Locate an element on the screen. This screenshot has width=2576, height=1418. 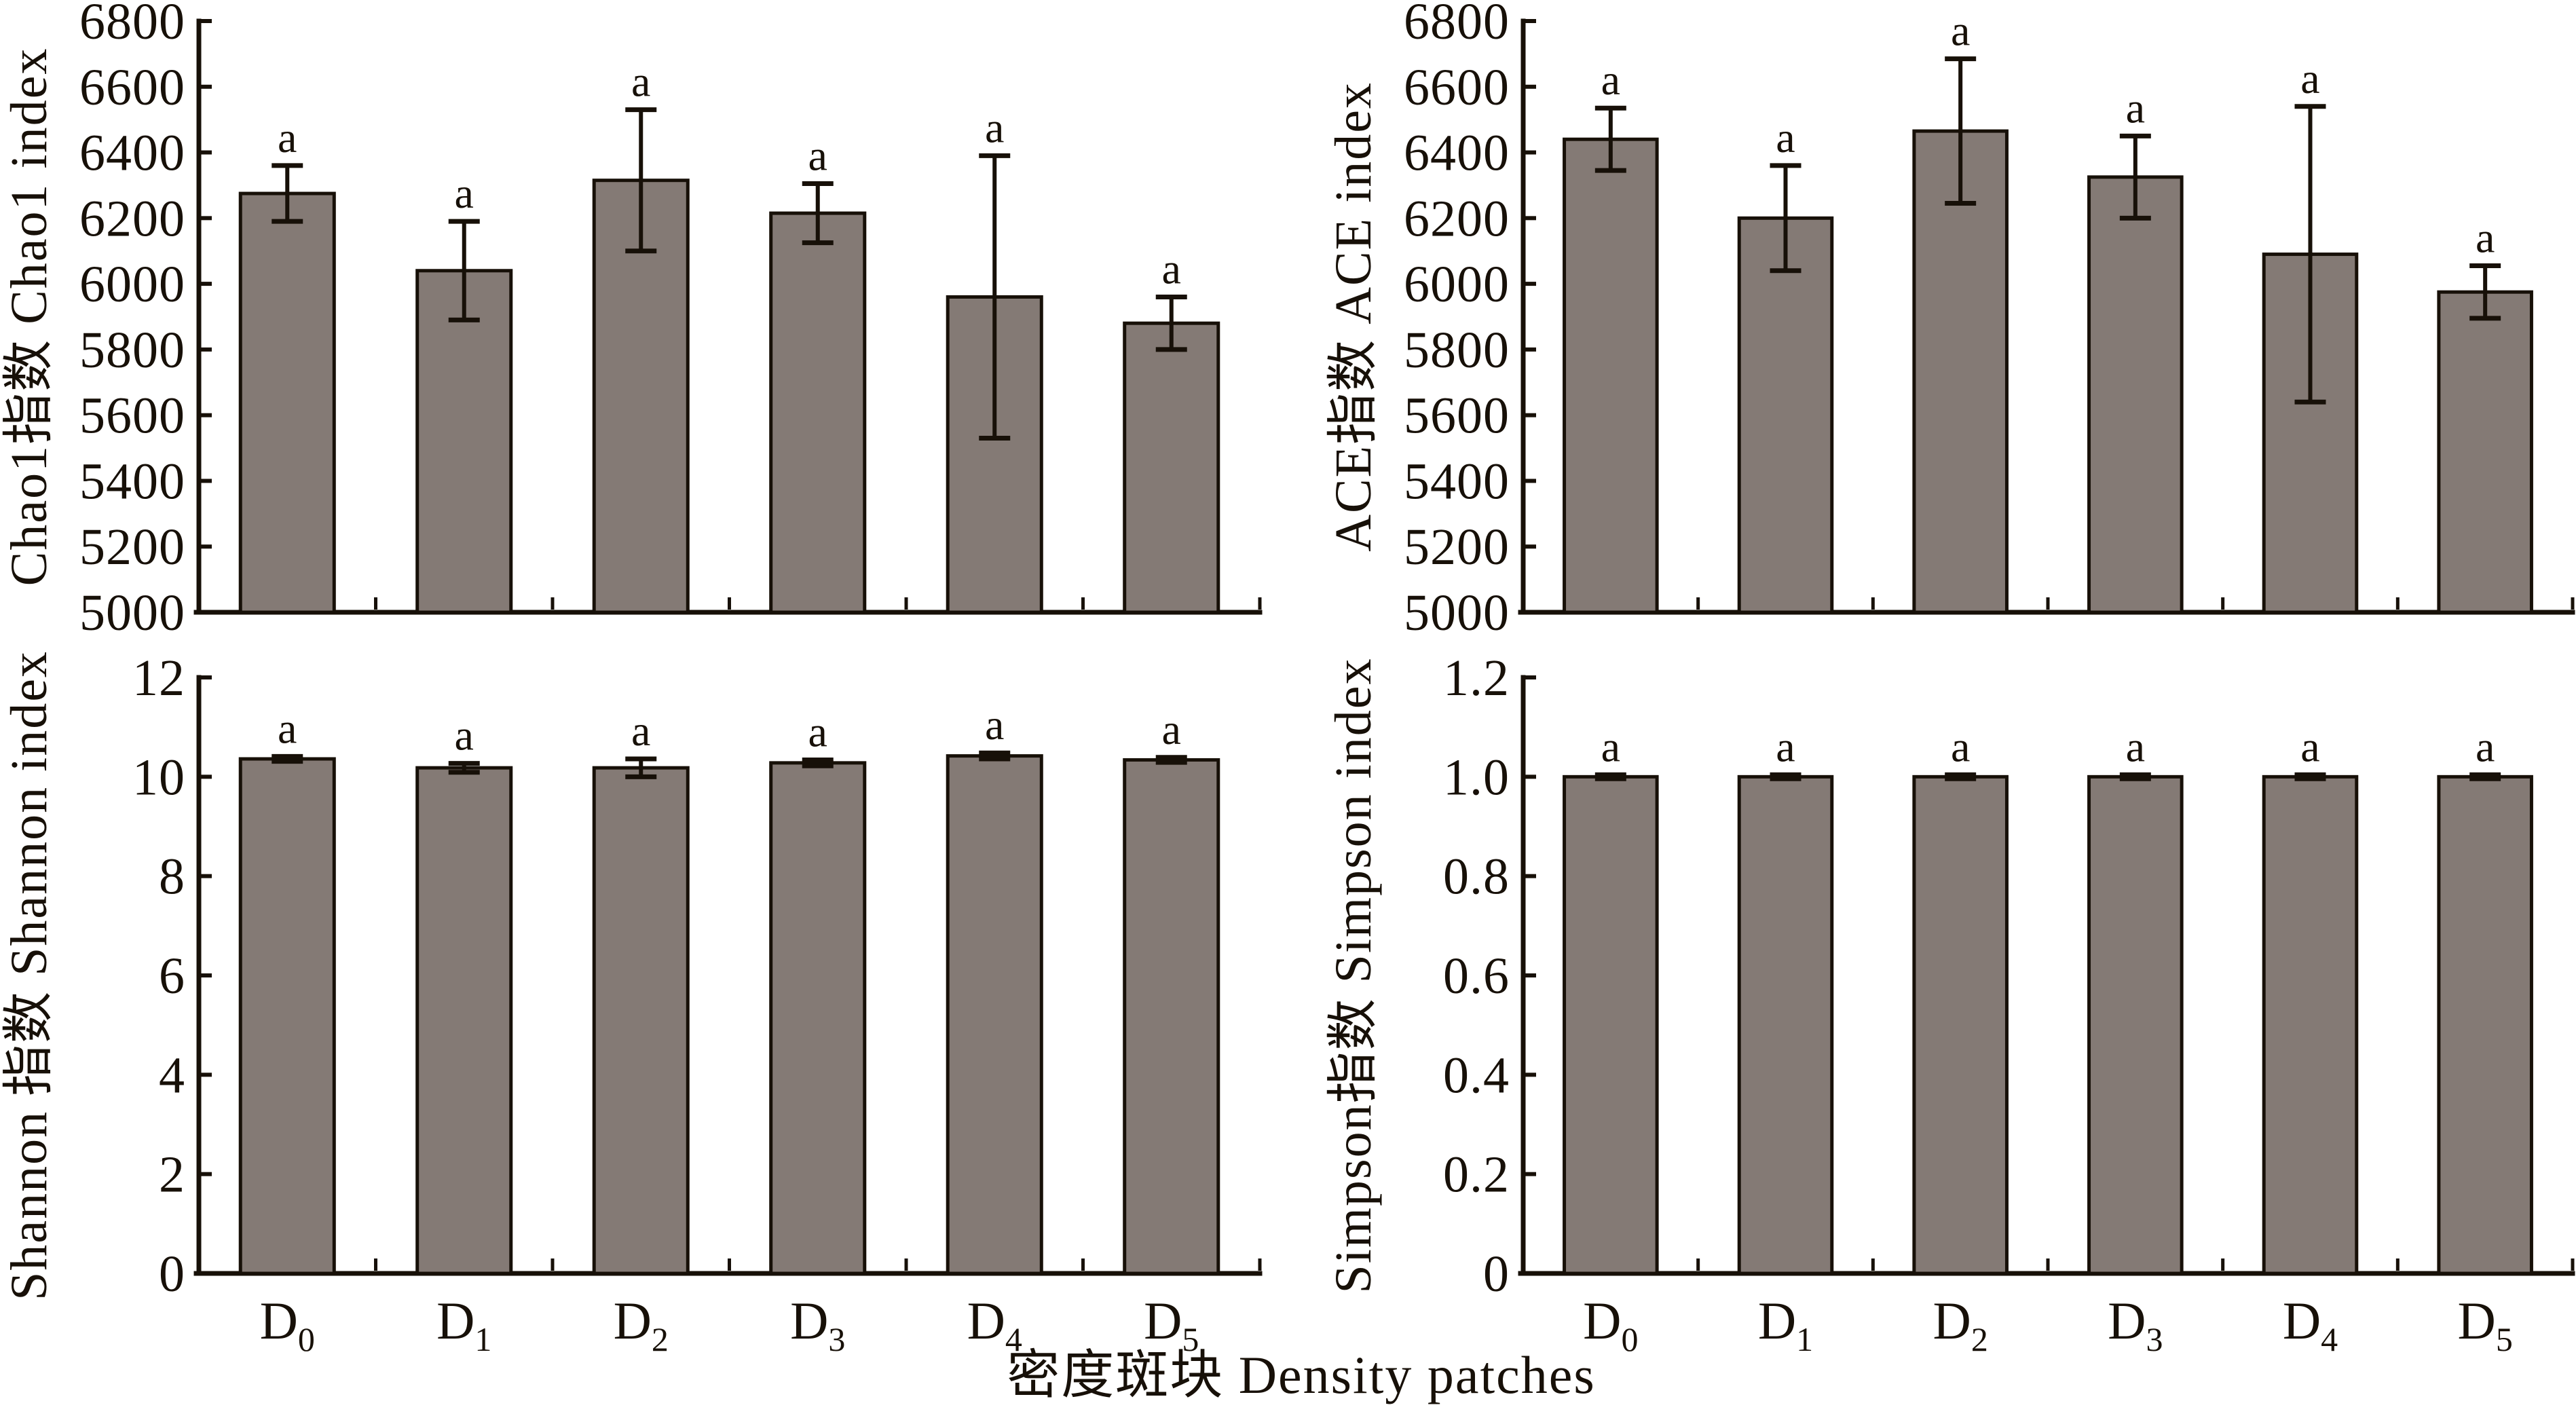
y-axis-label: Chao1指数 Chao1 index is located at coordinates (30, 317).